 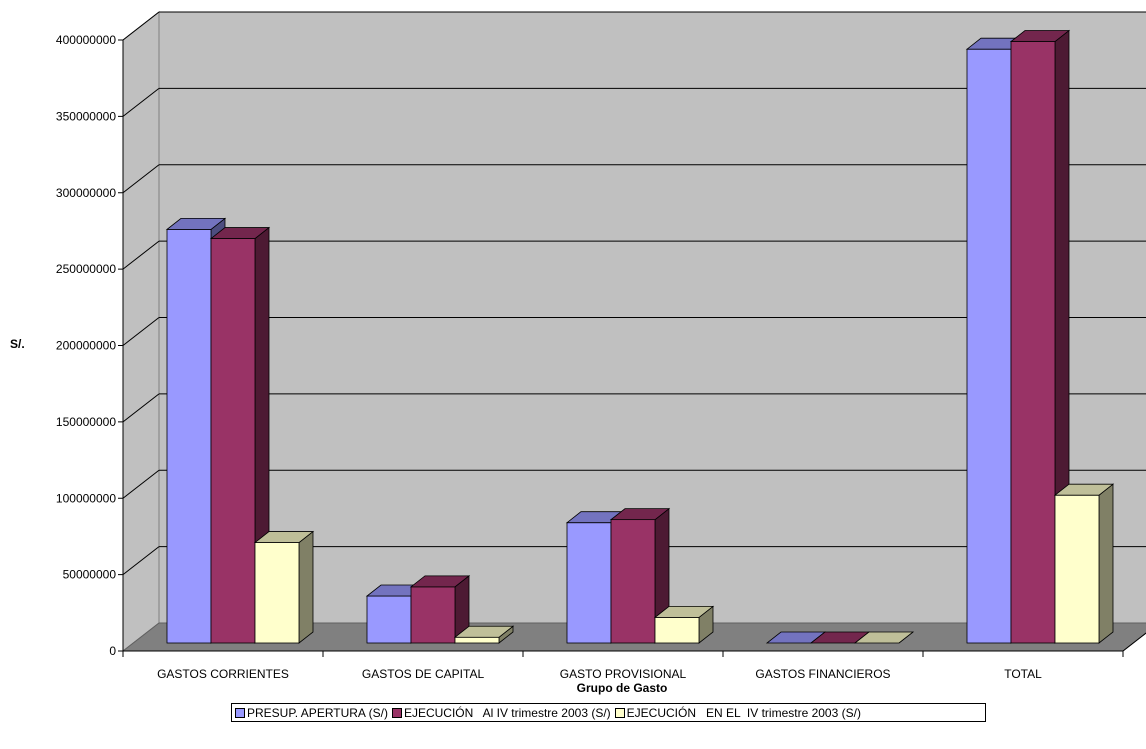 I want to click on x-tick-label: GASTO PROVISIONAL, so click(x=623, y=674).